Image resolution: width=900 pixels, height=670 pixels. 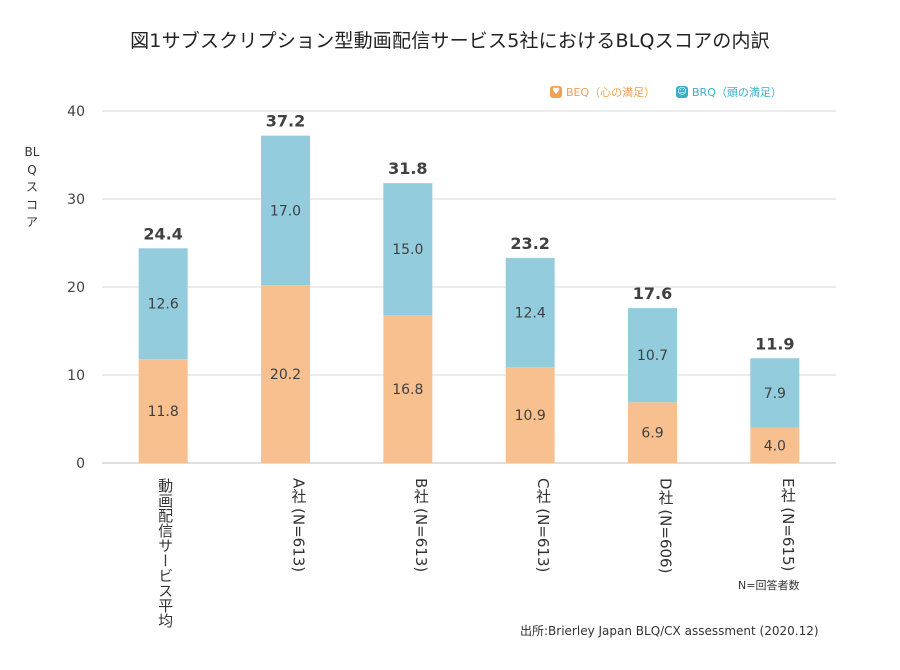 I want to click on data-label: 17.0, so click(x=285, y=211).